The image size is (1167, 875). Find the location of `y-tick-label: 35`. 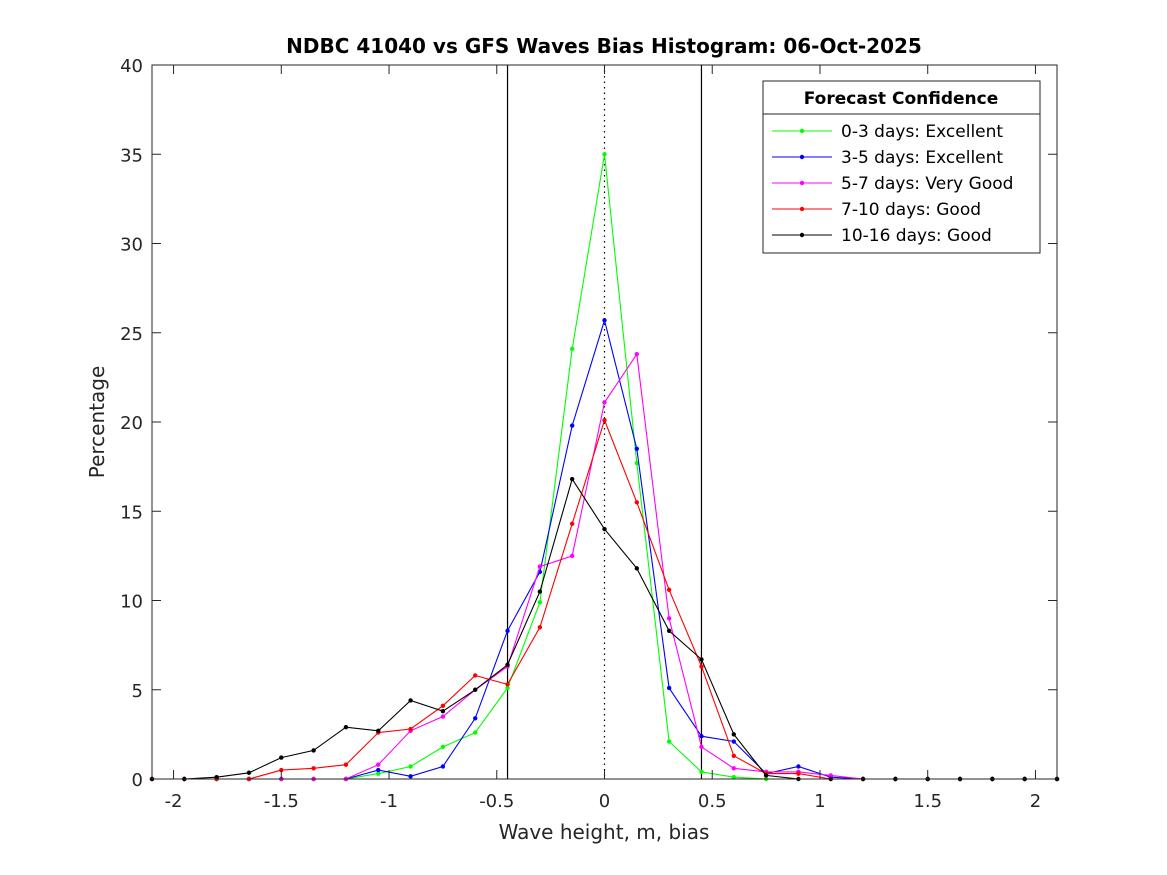

y-tick-label: 35 is located at coordinates (131, 155).